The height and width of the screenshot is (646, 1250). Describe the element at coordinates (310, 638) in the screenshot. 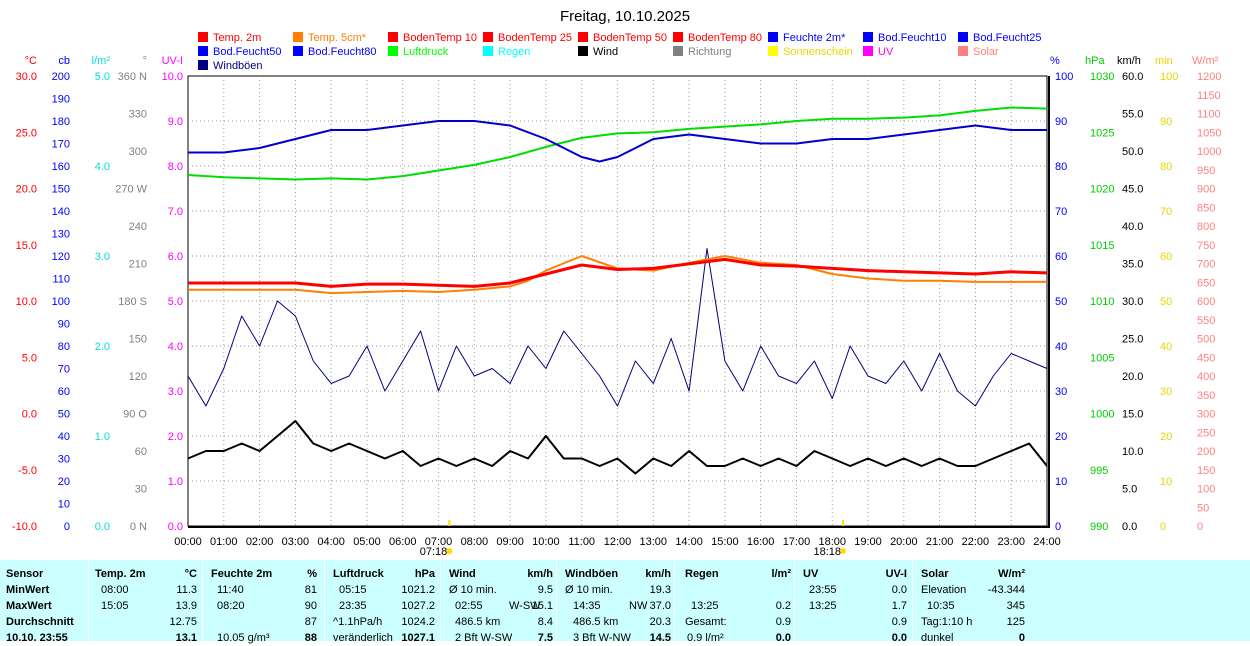

I see `stats-hum-now-value: 88` at that location.